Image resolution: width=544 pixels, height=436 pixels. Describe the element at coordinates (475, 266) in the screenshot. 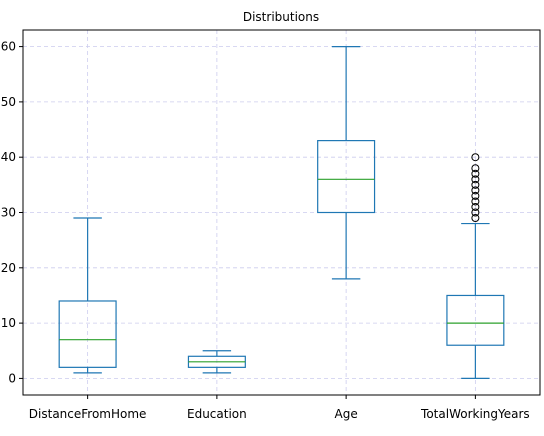

I see `box-totalworkingyears` at that location.